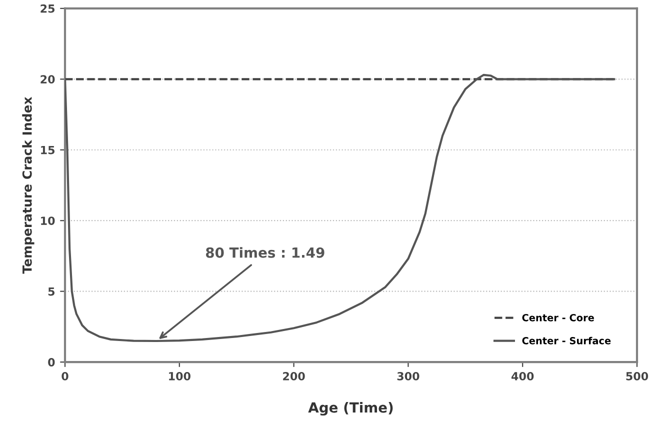 The image size is (650, 421). I want to click on y-tick-label: 0, so click(51, 362).